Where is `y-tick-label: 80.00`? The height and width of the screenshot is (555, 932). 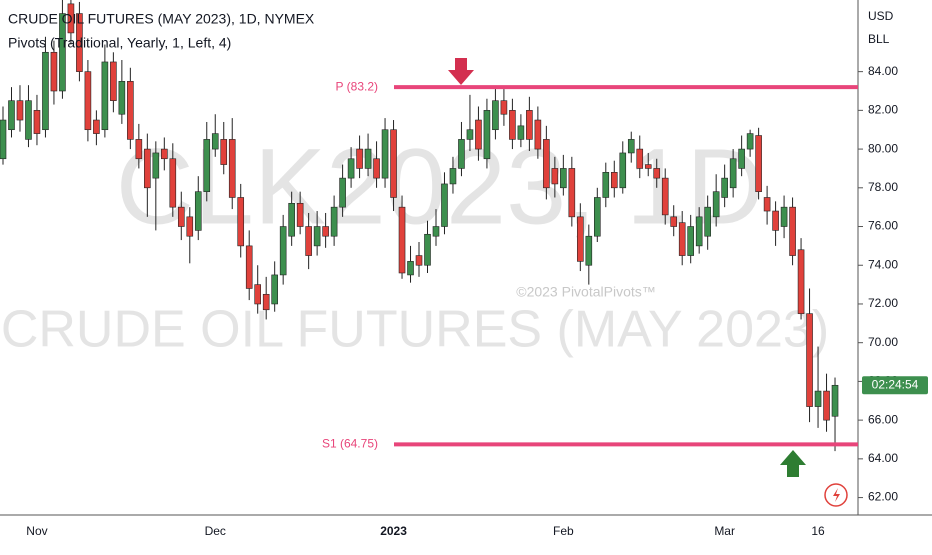
y-tick-label: 80.00 is located at coordinates (883, 148).